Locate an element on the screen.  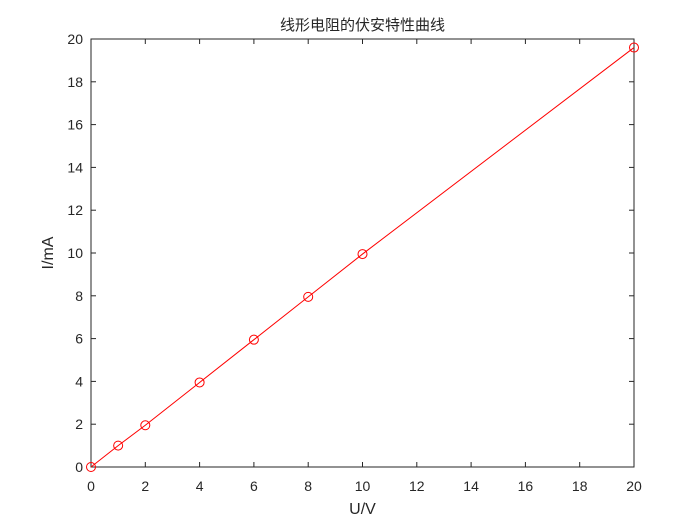
y-axis-label: I/mA is located at coordinates (48, 252).